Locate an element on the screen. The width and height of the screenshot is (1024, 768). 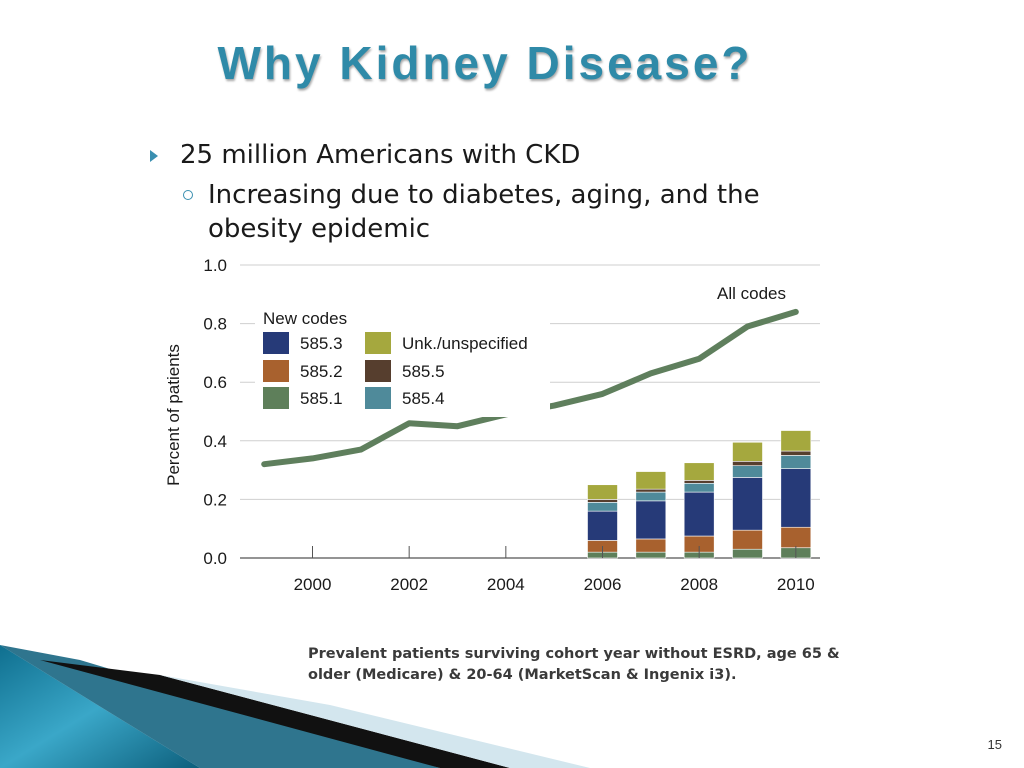
bullet-level-1-text: 25 million Americans with CKD is located at coordinates (380, 155).